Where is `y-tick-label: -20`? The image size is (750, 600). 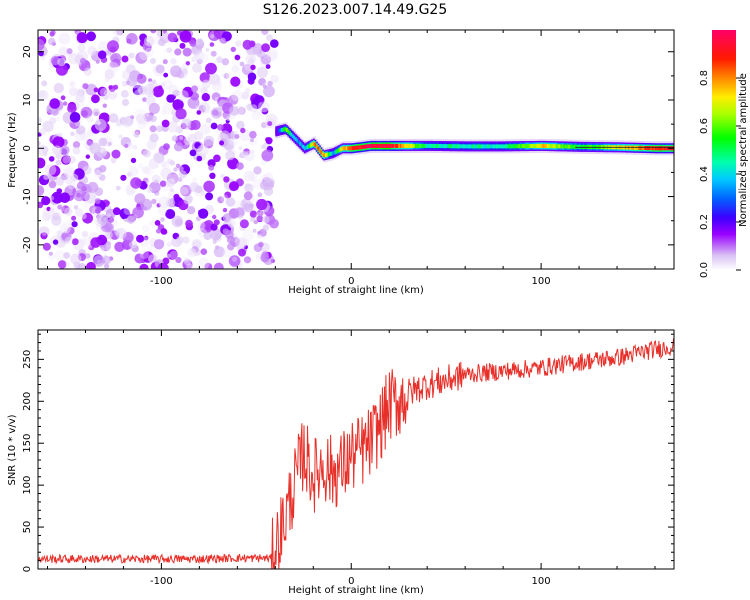
y-tick-label: -20 is located at coordinates (27, 245).